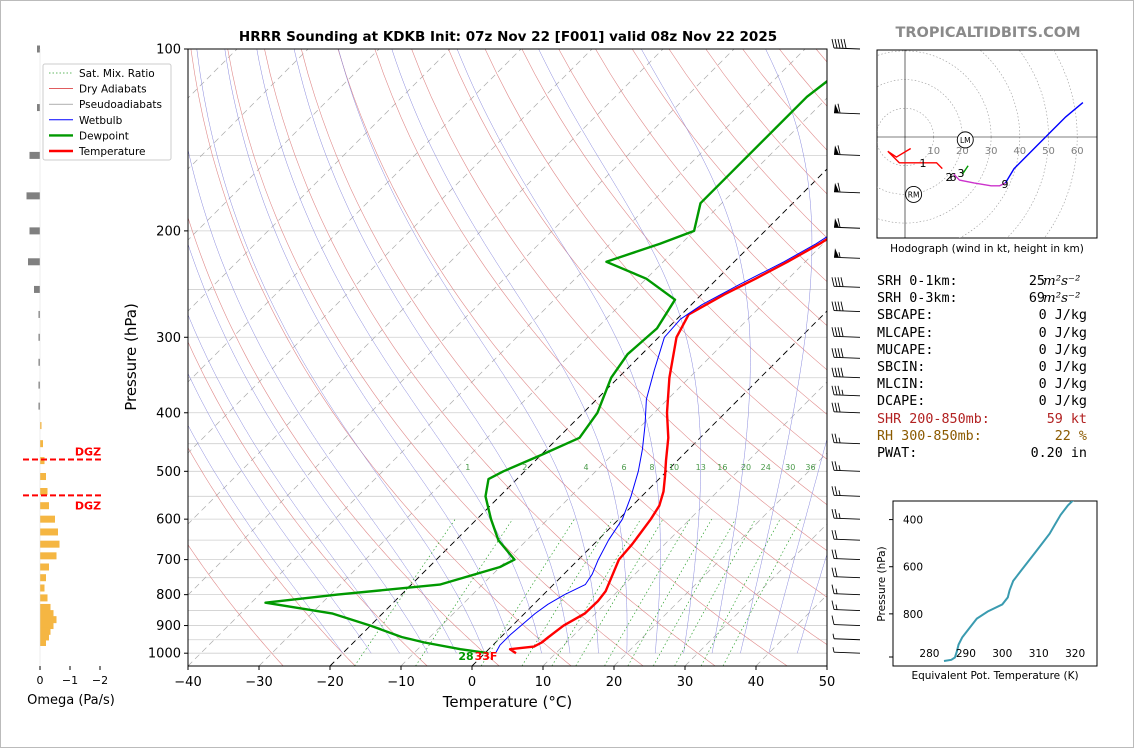  What do you see at coordinates (168, 231) in the screenshot?
I see `ytick-label: 200` at bounding box center [168, 231].